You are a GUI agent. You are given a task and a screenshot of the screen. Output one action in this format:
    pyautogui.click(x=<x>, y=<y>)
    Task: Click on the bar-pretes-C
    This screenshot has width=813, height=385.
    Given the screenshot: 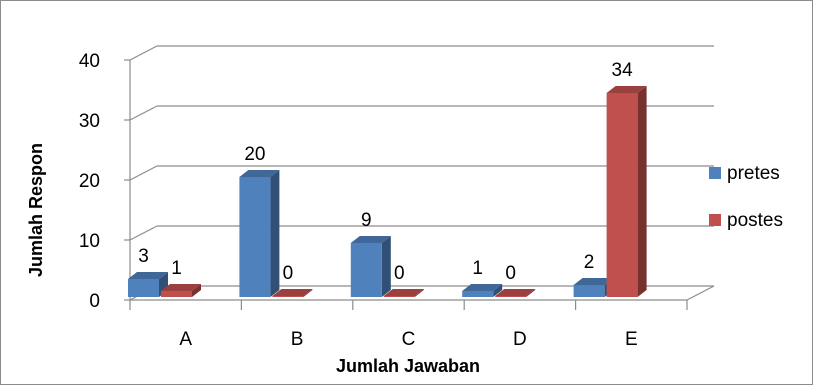 What is the action you would take?
    pyautogui.click(x=370, y=266)
    